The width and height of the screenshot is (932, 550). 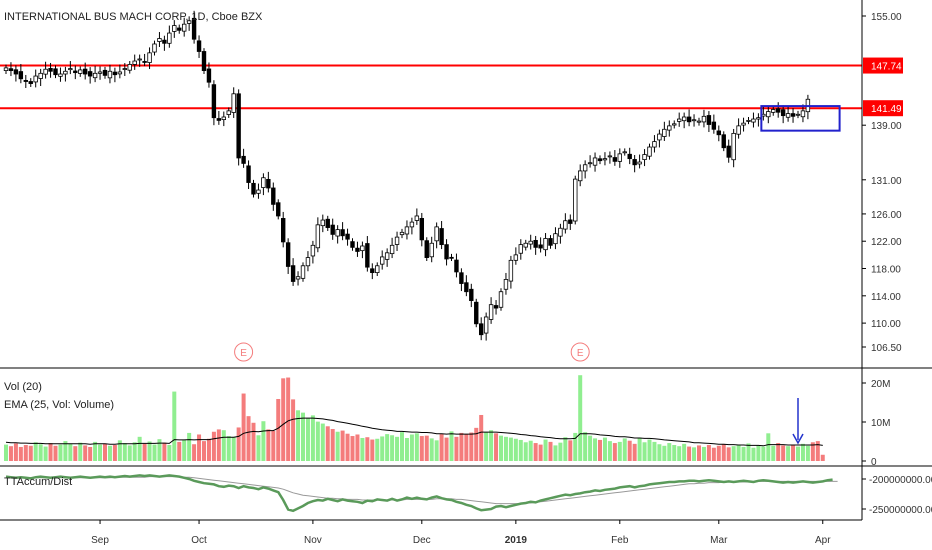 What do you see at coordinates (414, 418) in the screenshot?
I see `volume-pane` at bounding box center [414, 418].